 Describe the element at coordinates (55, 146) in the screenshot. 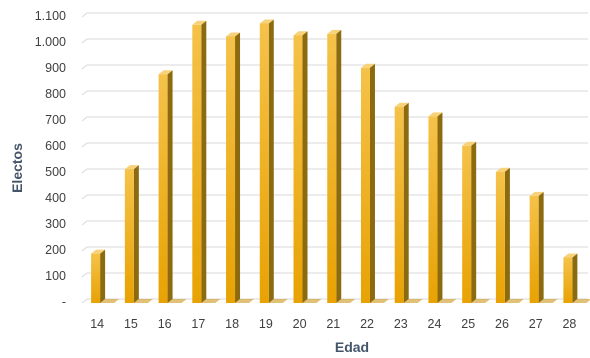

I see `y-tick-label: 600` at that location.